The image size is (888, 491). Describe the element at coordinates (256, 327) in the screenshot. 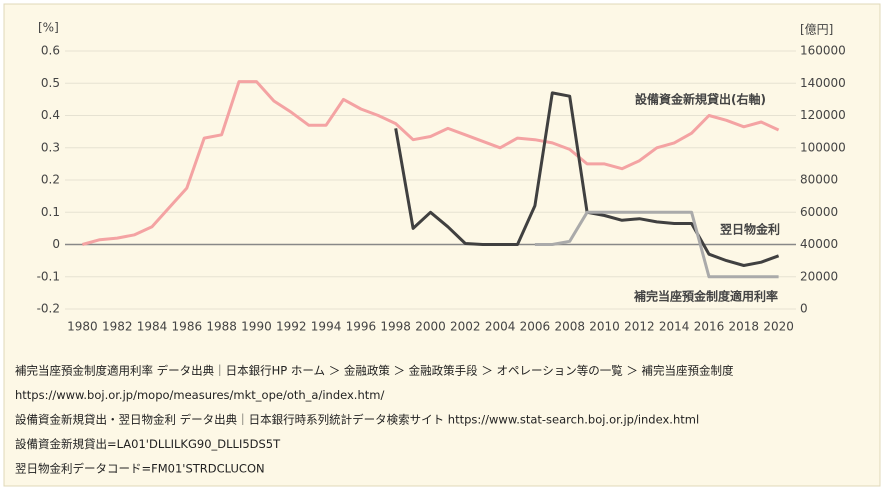

I see `x-tick-label: 1990` at that location.